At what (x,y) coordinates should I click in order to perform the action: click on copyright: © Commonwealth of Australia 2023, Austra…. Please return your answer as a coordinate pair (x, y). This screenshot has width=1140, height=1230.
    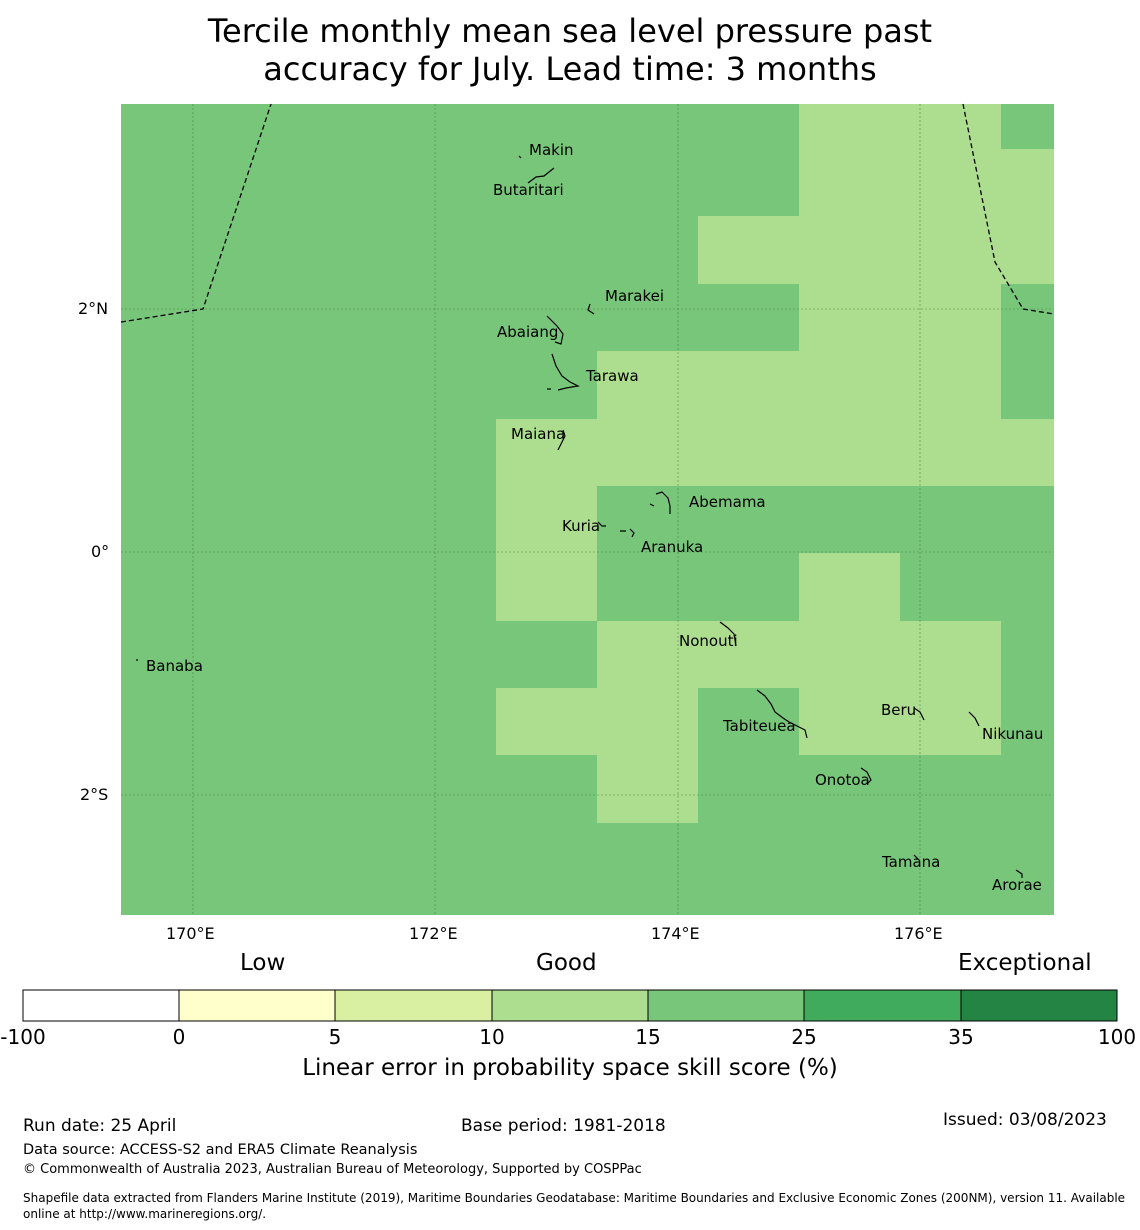
    Looking at the image, I should click on (332, 1169).